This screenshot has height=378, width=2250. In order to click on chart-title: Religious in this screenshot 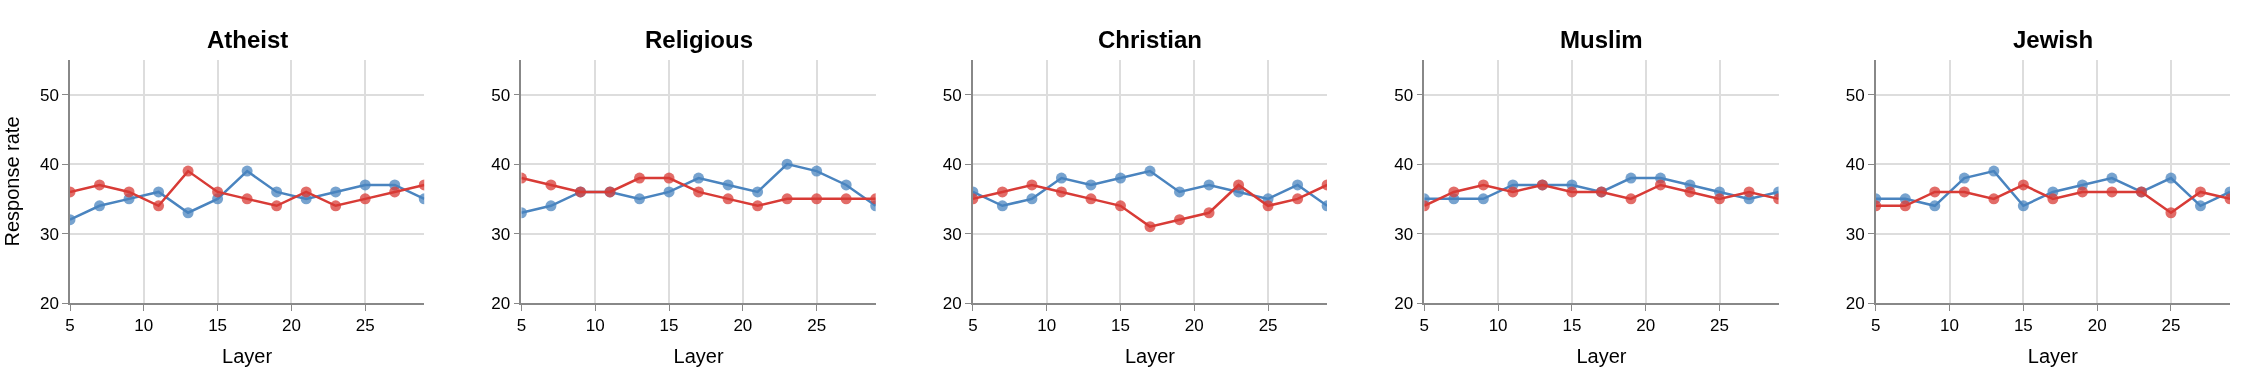, I will do `click(699, 39)`.